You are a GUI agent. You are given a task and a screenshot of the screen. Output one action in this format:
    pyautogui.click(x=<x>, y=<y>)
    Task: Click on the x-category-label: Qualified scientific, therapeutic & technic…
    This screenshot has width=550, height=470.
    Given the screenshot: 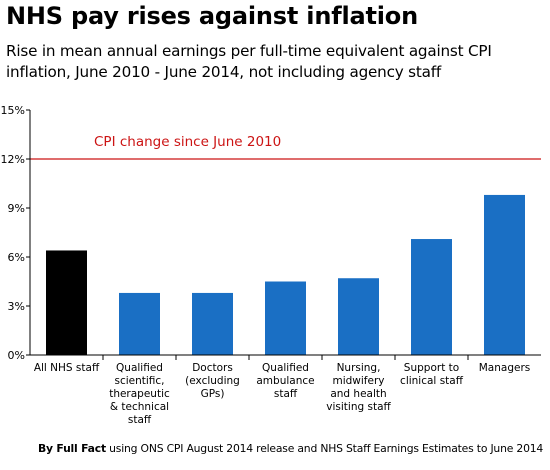 What is the action you would take?
    pyautogui.click(x=139, y=394)
    